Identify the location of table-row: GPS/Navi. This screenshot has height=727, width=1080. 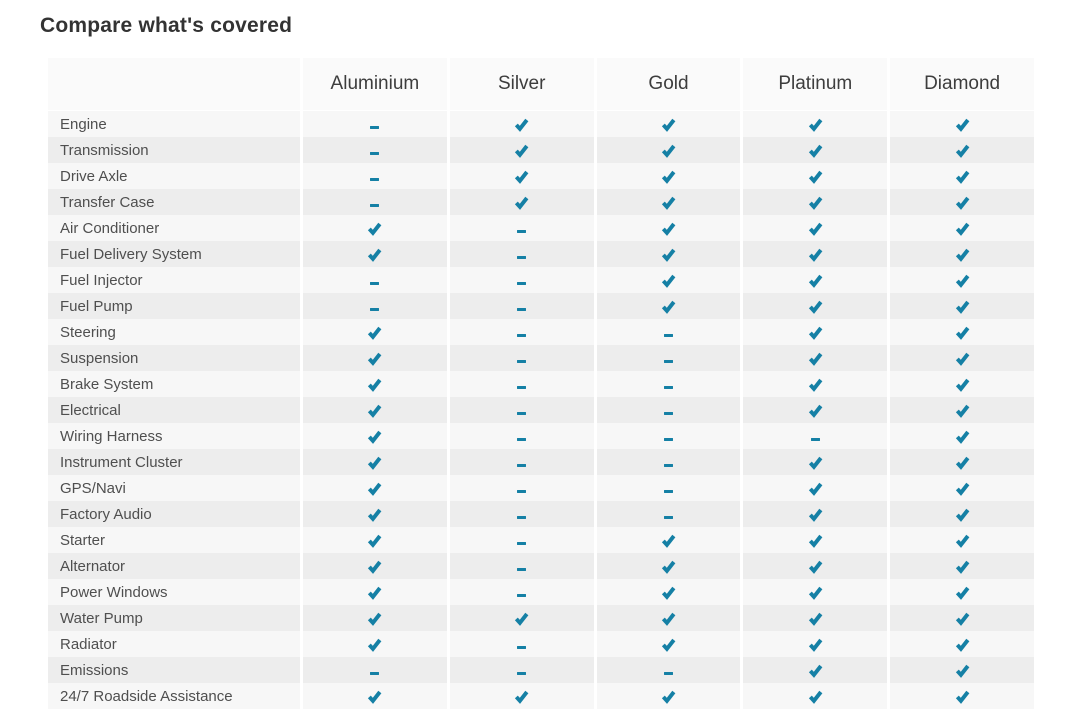
(541, 488).